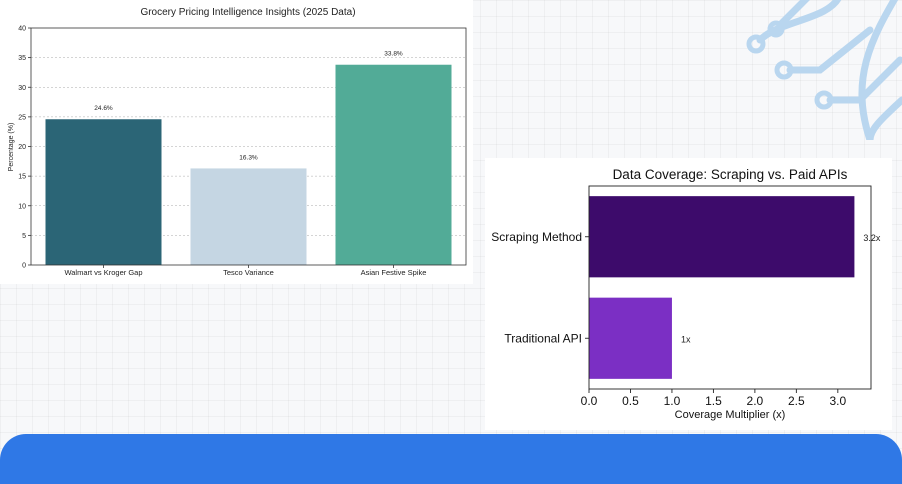  I want to click on x-tick-label: Asian Festive Spike, so click(394, 272).